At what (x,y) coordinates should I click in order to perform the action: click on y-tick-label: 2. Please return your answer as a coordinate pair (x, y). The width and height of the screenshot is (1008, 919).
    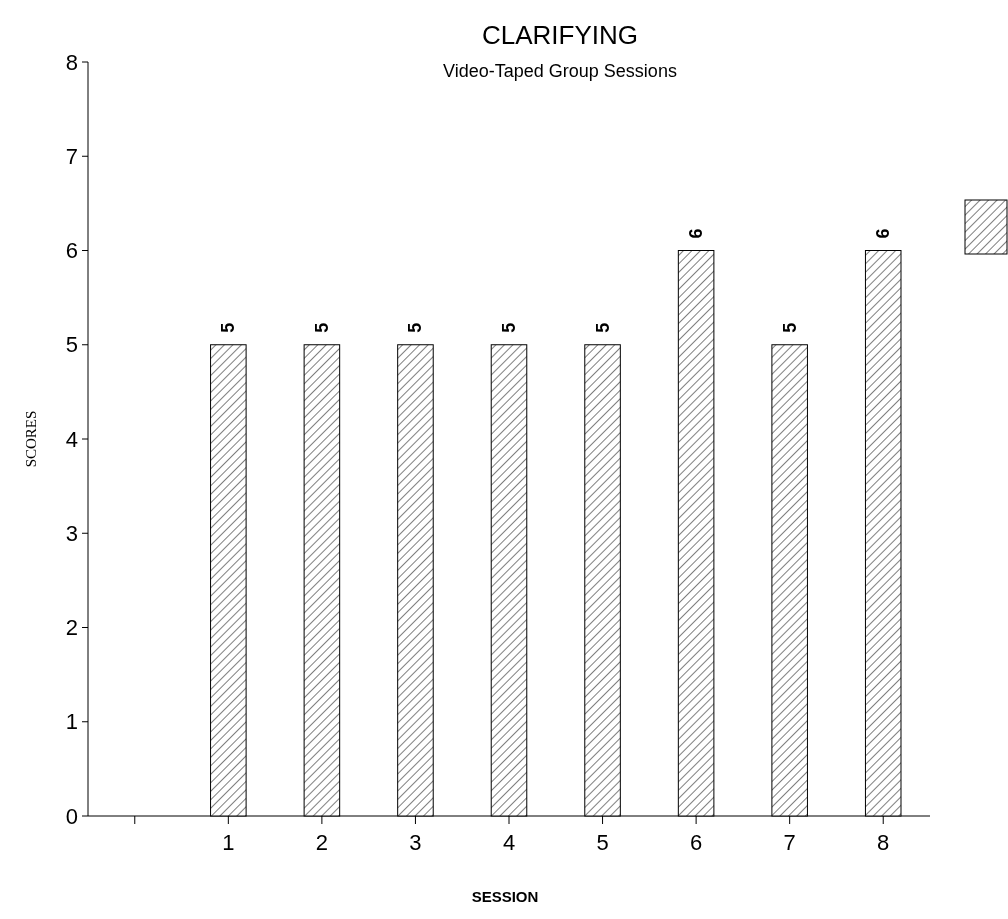
    Looking at the image, I should click on (71, 628).